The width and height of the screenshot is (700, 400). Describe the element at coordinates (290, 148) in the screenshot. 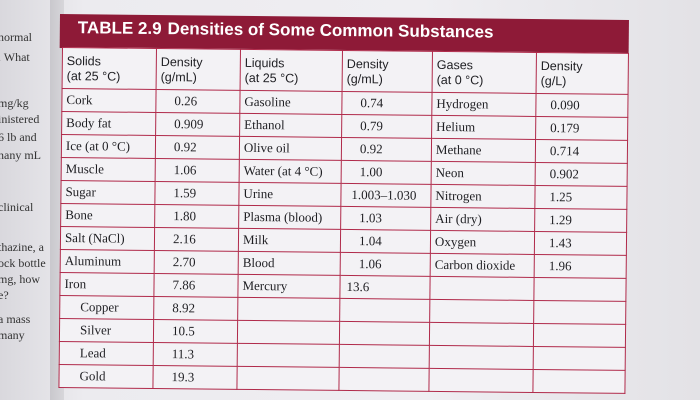

I see `liquid-name: Olive oil` at that location.